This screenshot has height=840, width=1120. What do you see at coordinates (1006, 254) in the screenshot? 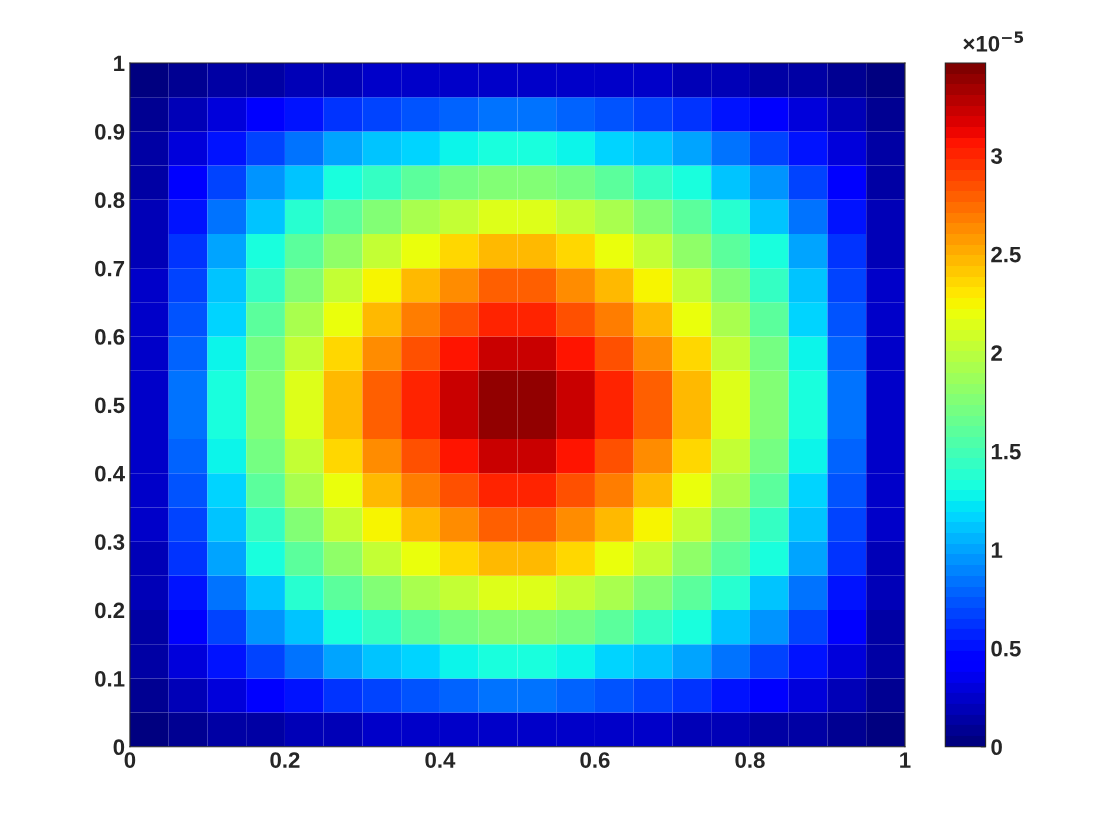
I see `color-bar-label: 2.5` at bounding box center [1006, 254].